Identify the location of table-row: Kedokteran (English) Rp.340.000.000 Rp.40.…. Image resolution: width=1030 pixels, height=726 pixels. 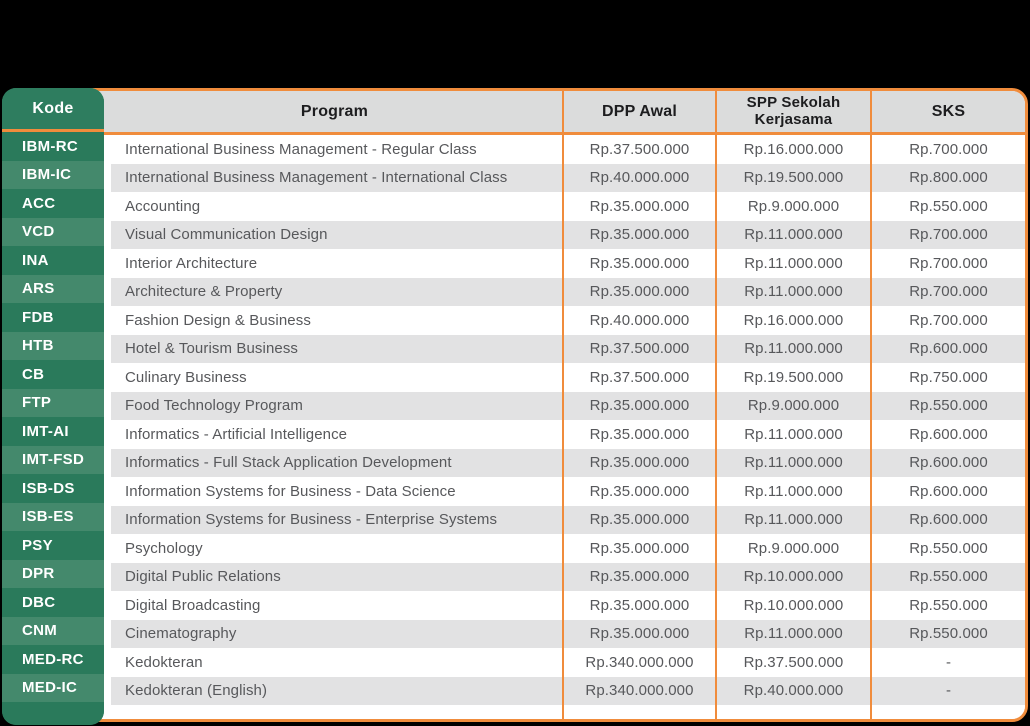
(515, 690).